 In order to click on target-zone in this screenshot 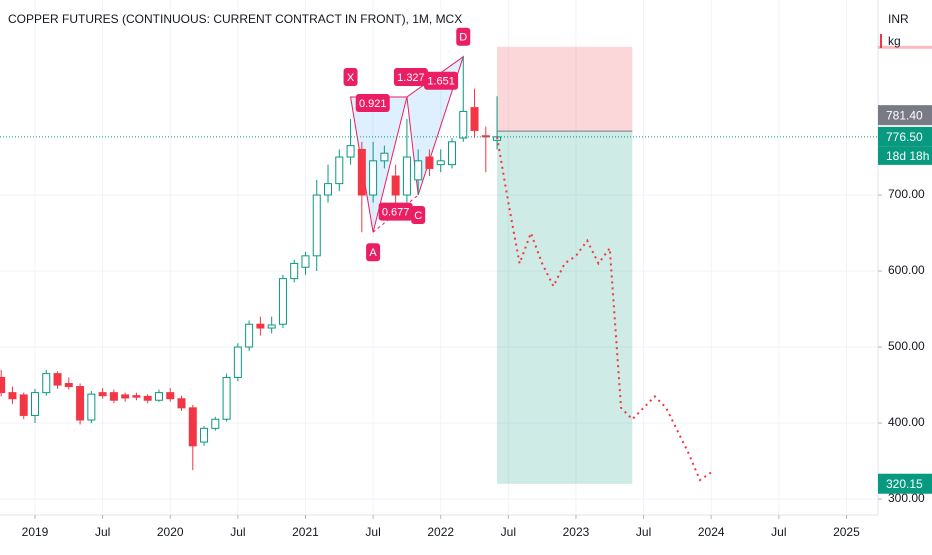, I will do `click(565, 307)`.